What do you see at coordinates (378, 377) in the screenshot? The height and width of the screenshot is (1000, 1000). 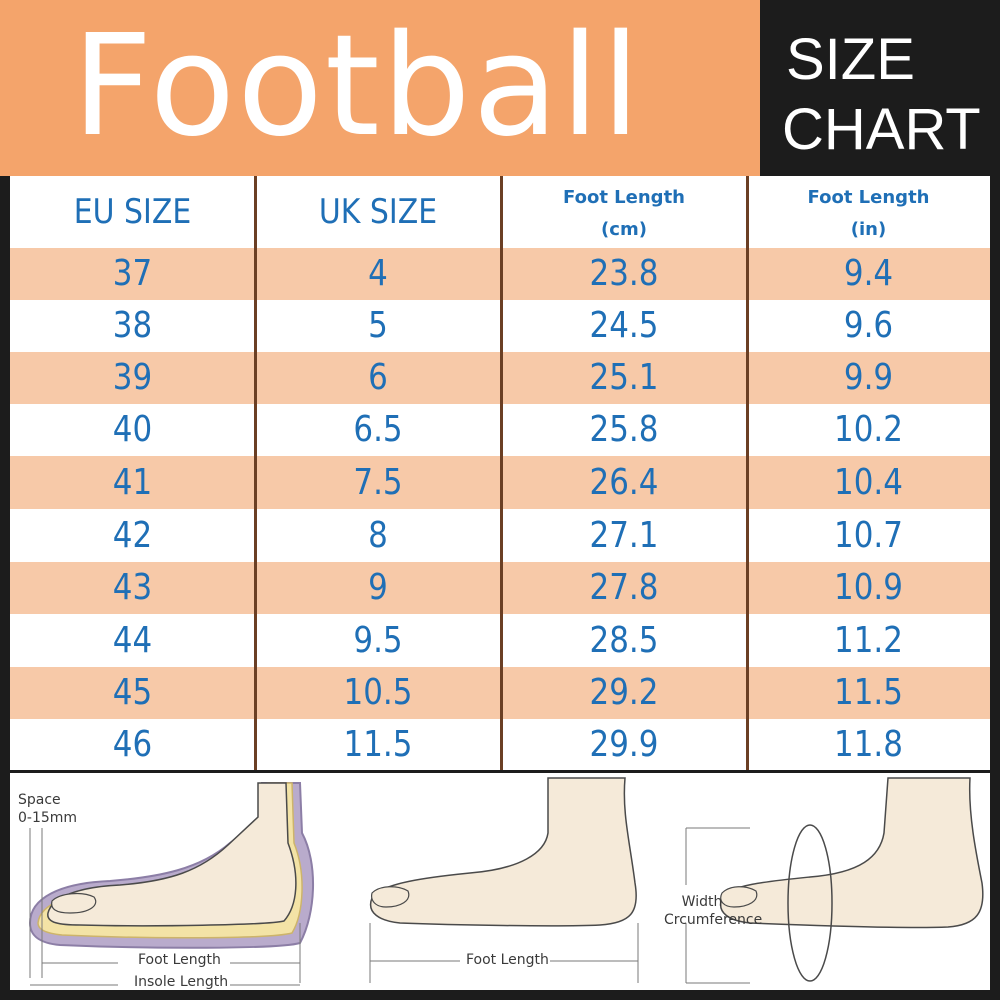 I see `cell-uk: 6` at bounding box center [378, 377].